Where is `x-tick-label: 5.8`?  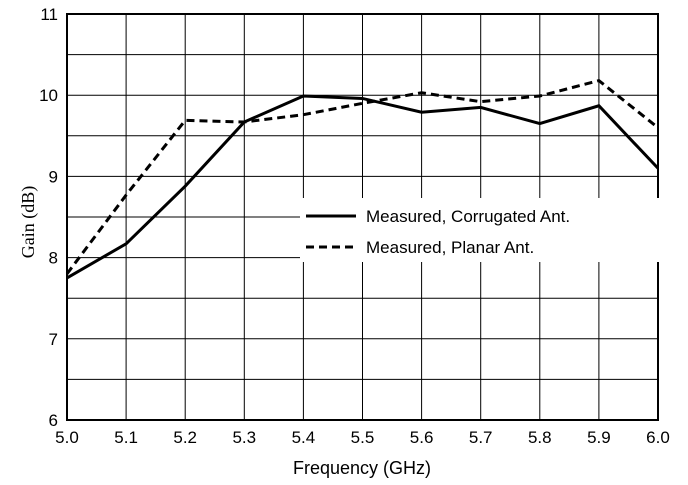 x-tick-label: 5.8 is located at coordinates (540, 437).